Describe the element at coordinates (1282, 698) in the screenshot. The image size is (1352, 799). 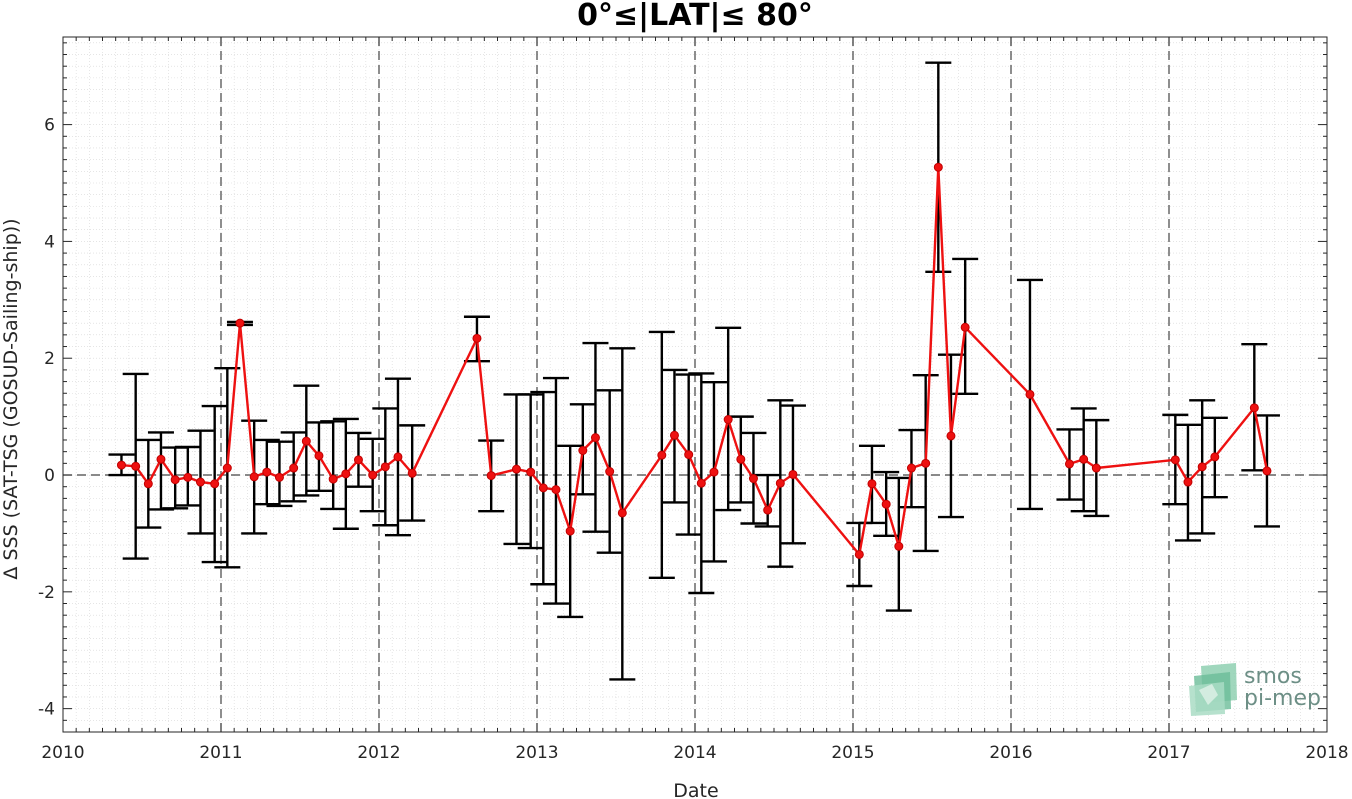
I see `logo-text-pi-mep: pi-mep` at that location.